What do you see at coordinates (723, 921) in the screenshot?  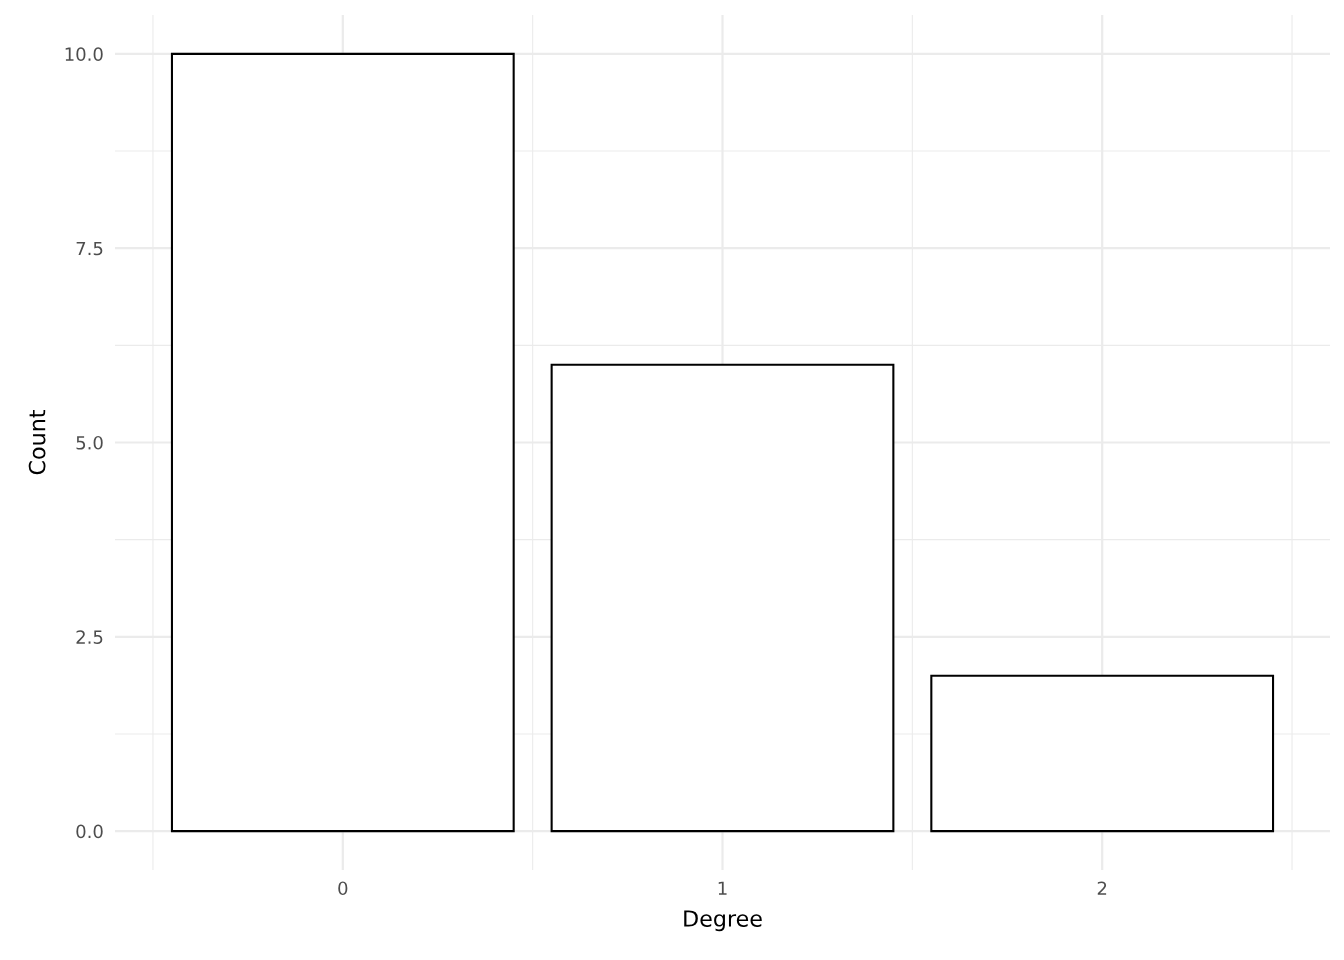 I see `x-axis-title: Degree` at bounding box center [723, 921].